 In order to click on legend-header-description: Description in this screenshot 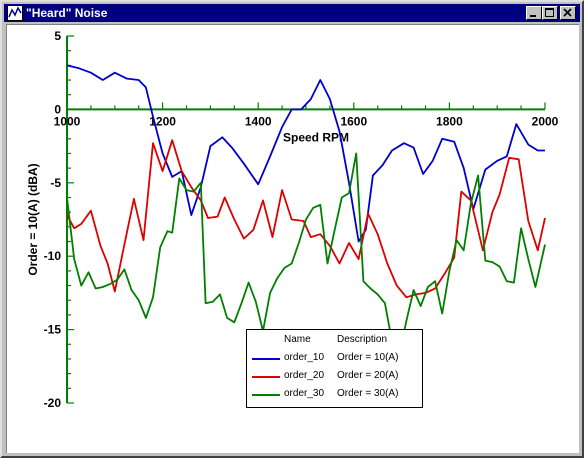, I will do `click(362, 339)`.